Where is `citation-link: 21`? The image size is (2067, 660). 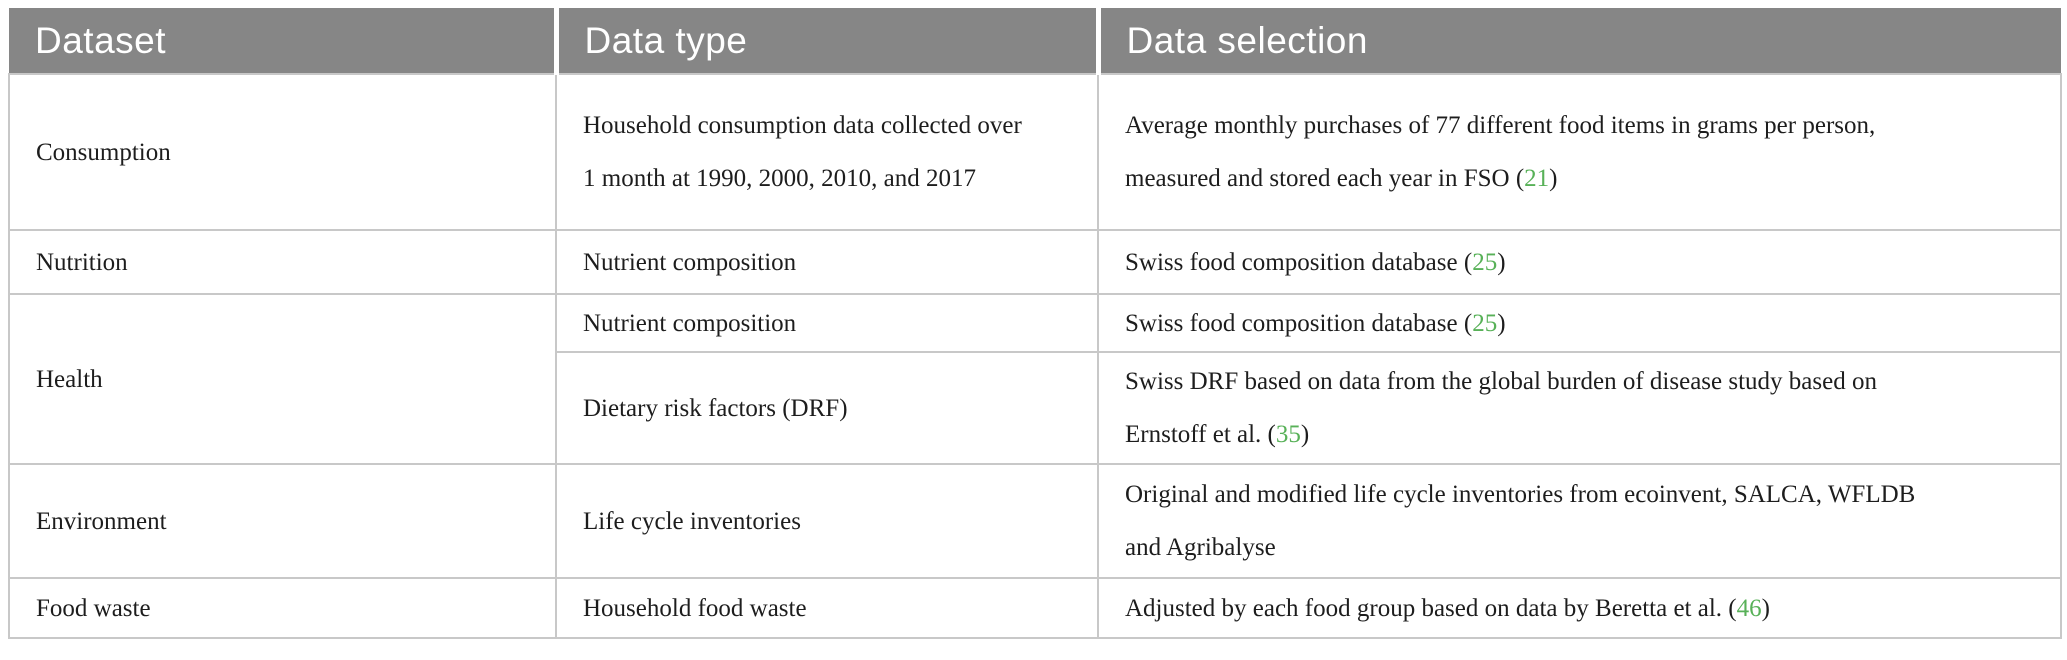 citation-link: 21 is located at coordinates (1537, 178).